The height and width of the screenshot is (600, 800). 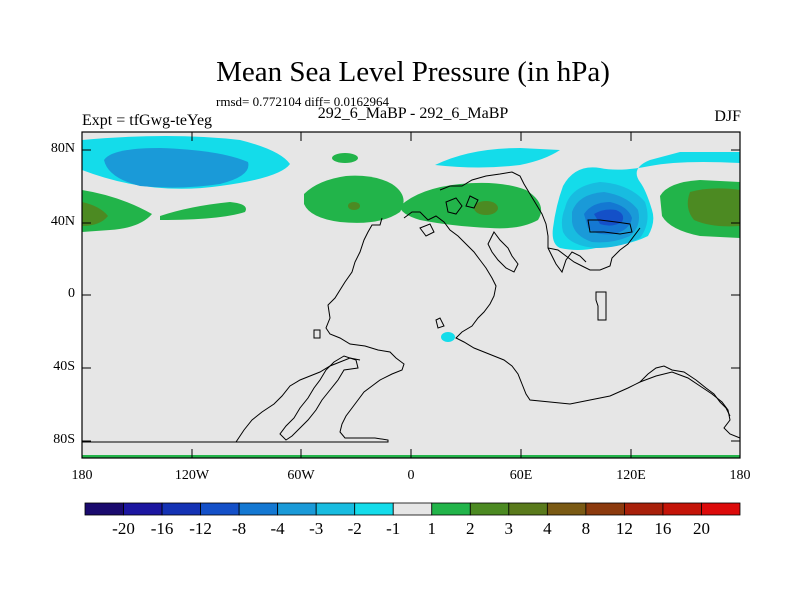 I want to click on x-tick-label: 0, so click(x=411, y=475).